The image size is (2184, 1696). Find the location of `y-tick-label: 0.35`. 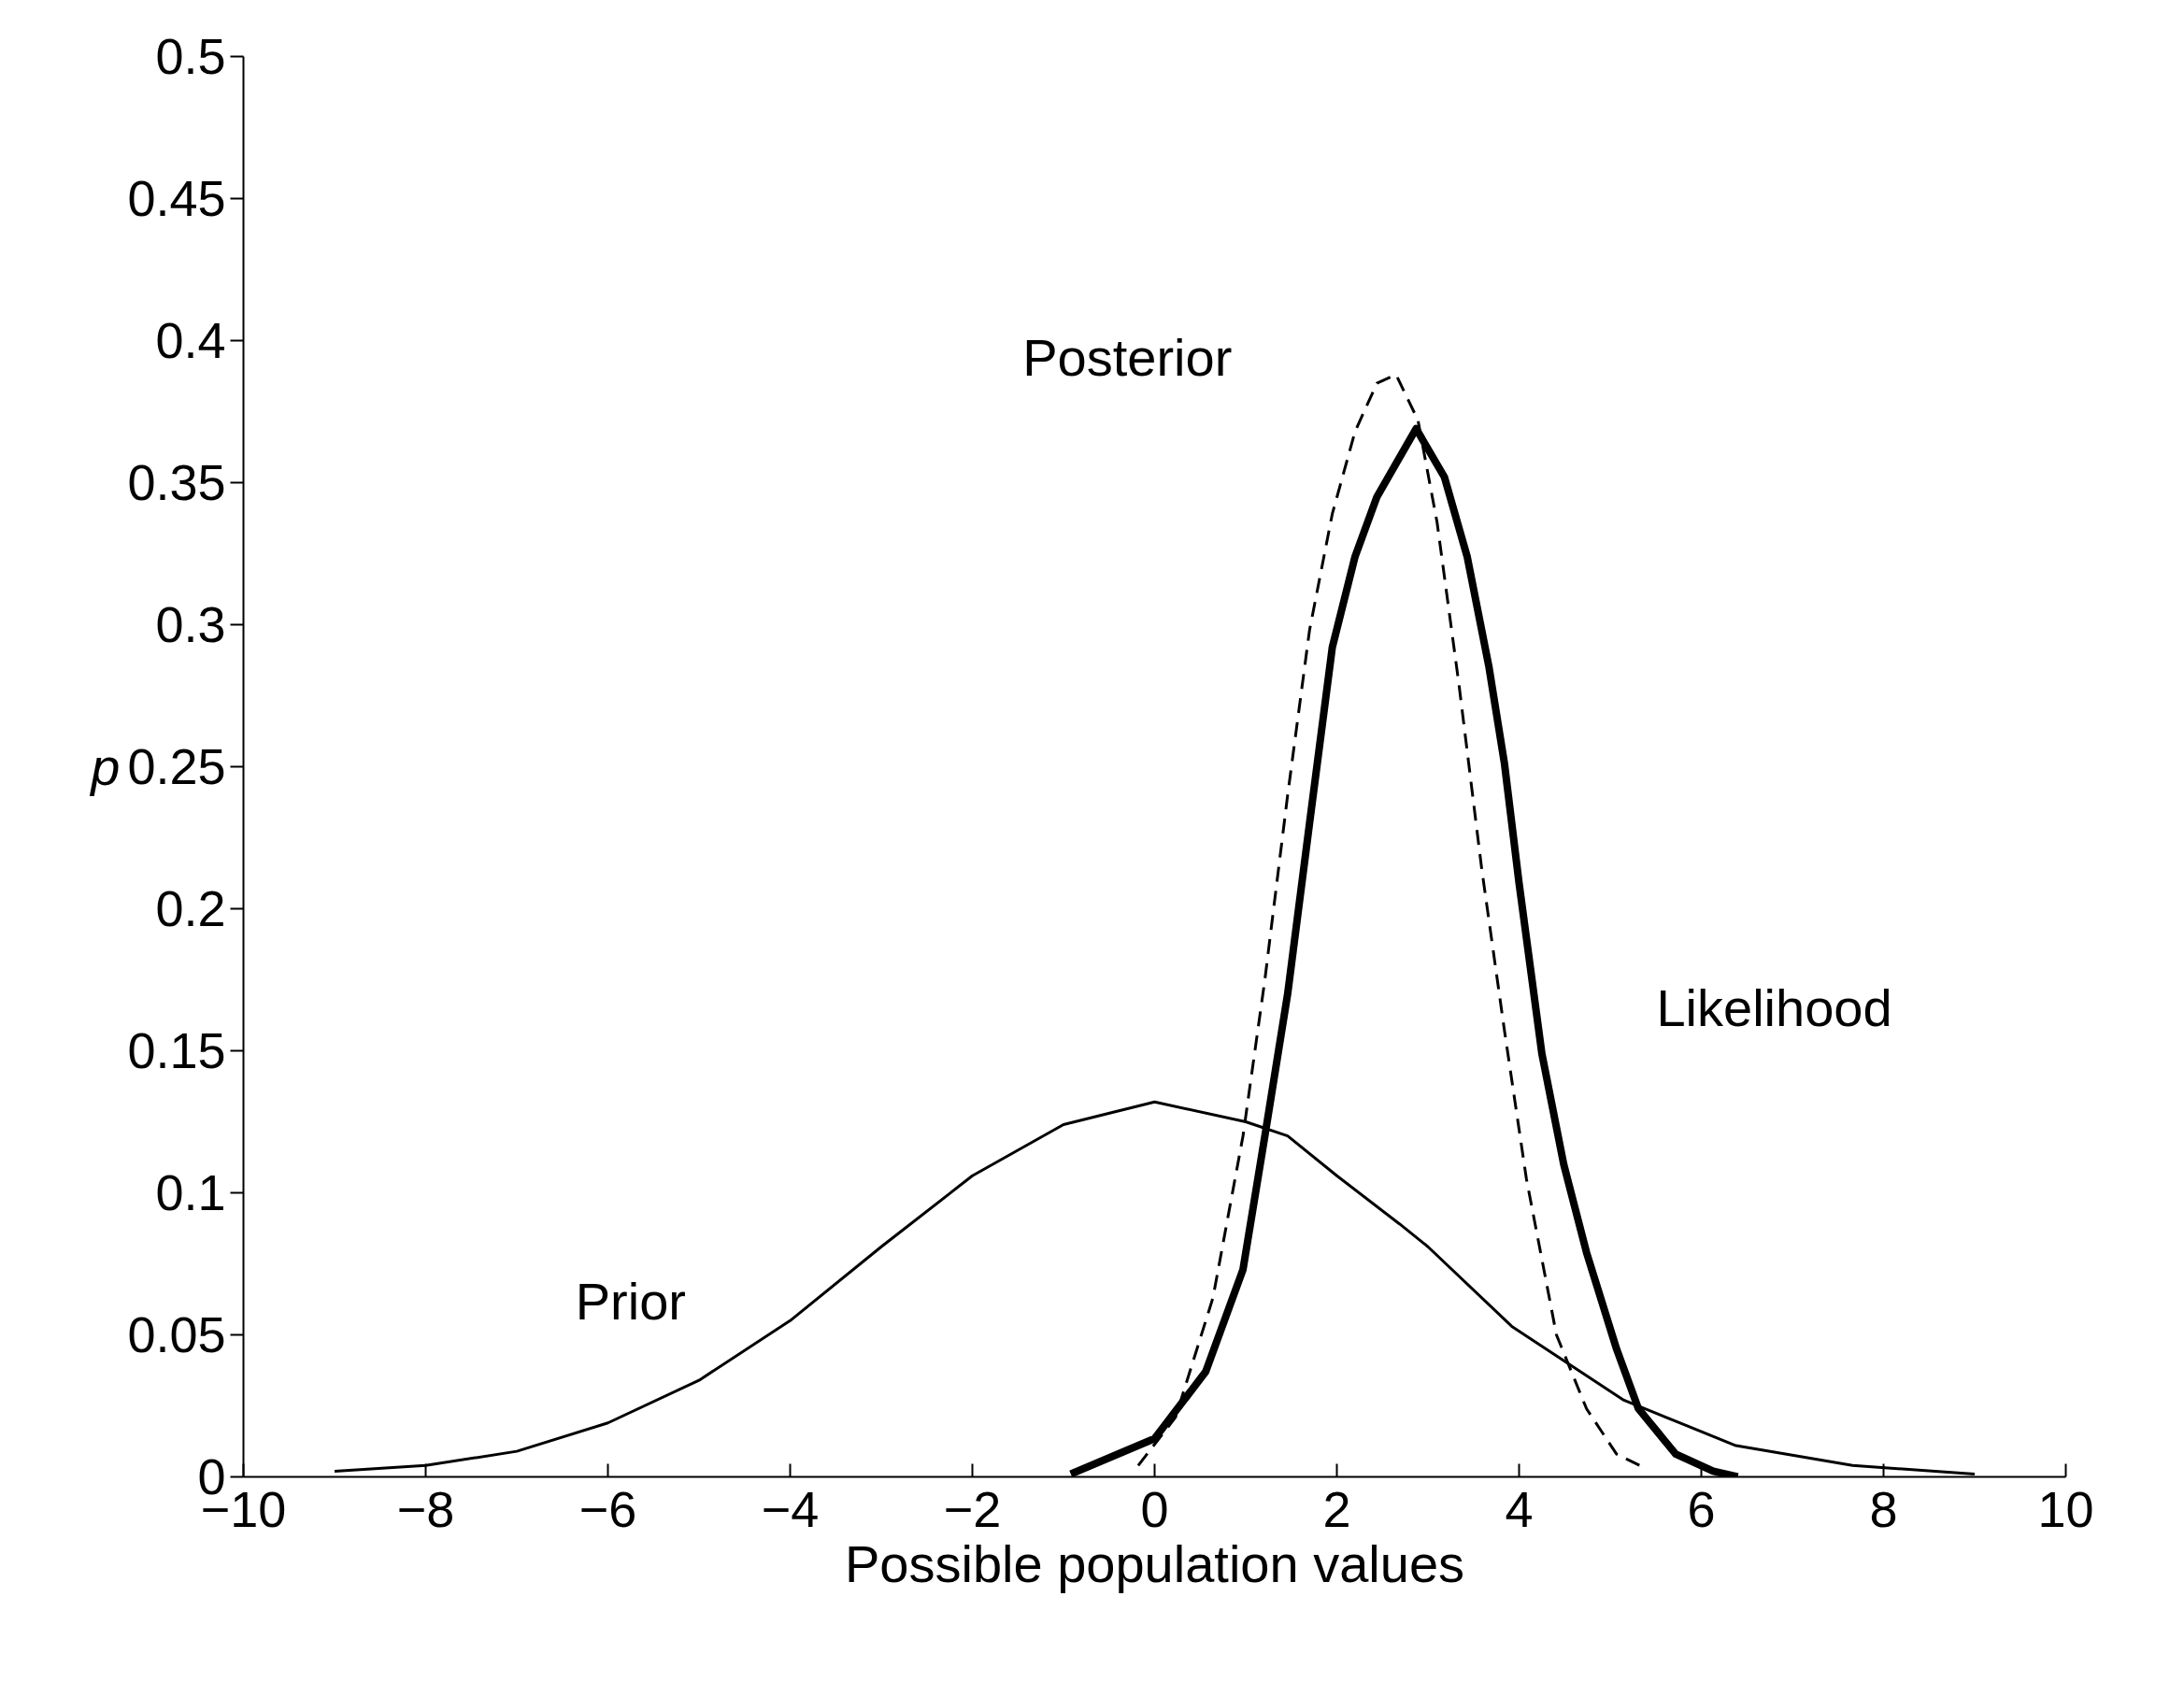

y-tick-label: 0.35 is located at coordinates (176, 482).